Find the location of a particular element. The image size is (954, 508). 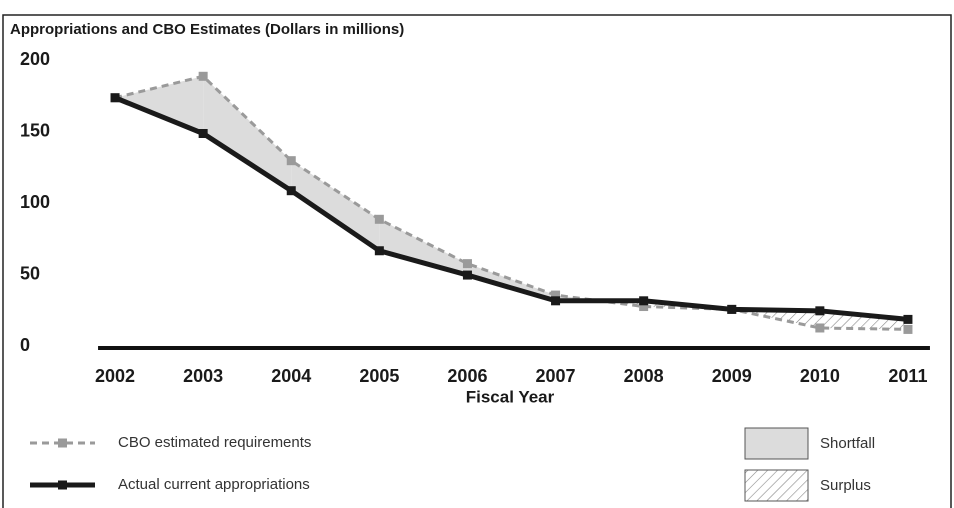

x-tick-label: 2008 is located at coordinates (644, 376).